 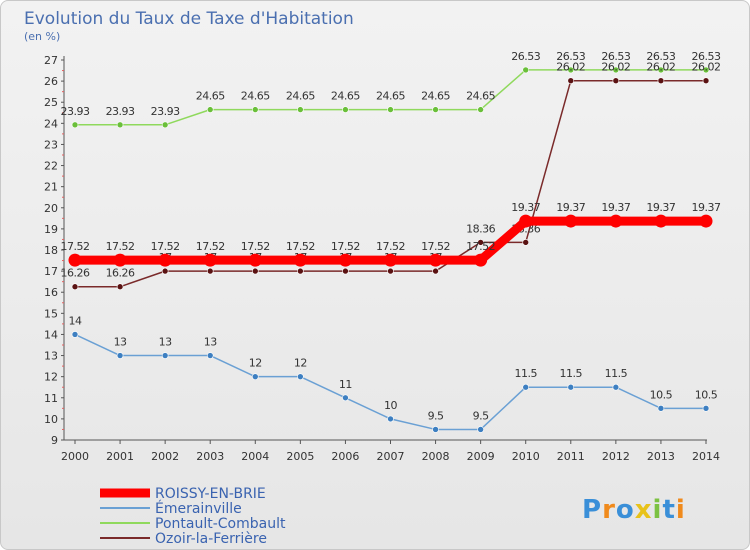 I want to click on x-tick-label: 2013, so click(x=661, y=456).